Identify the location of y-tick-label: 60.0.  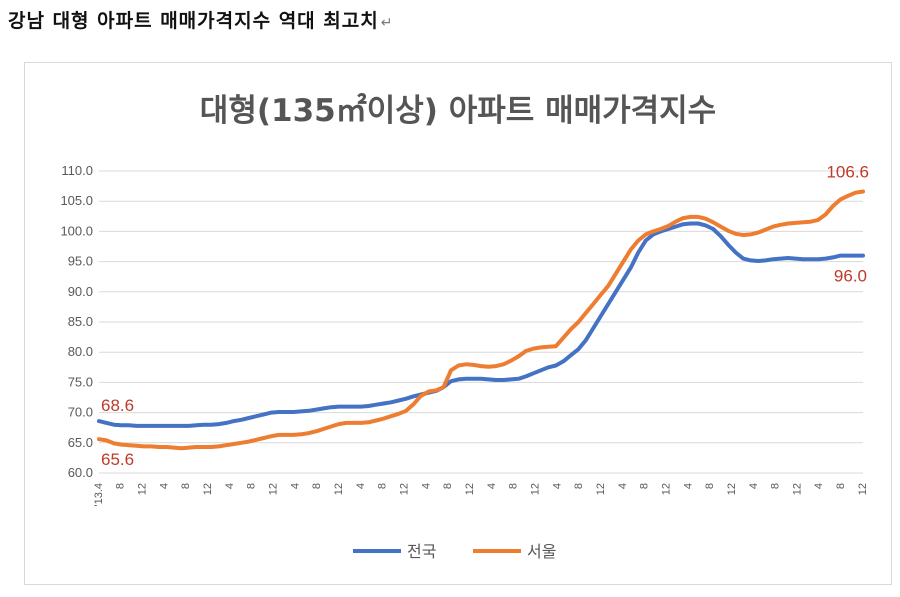
(80, 472).